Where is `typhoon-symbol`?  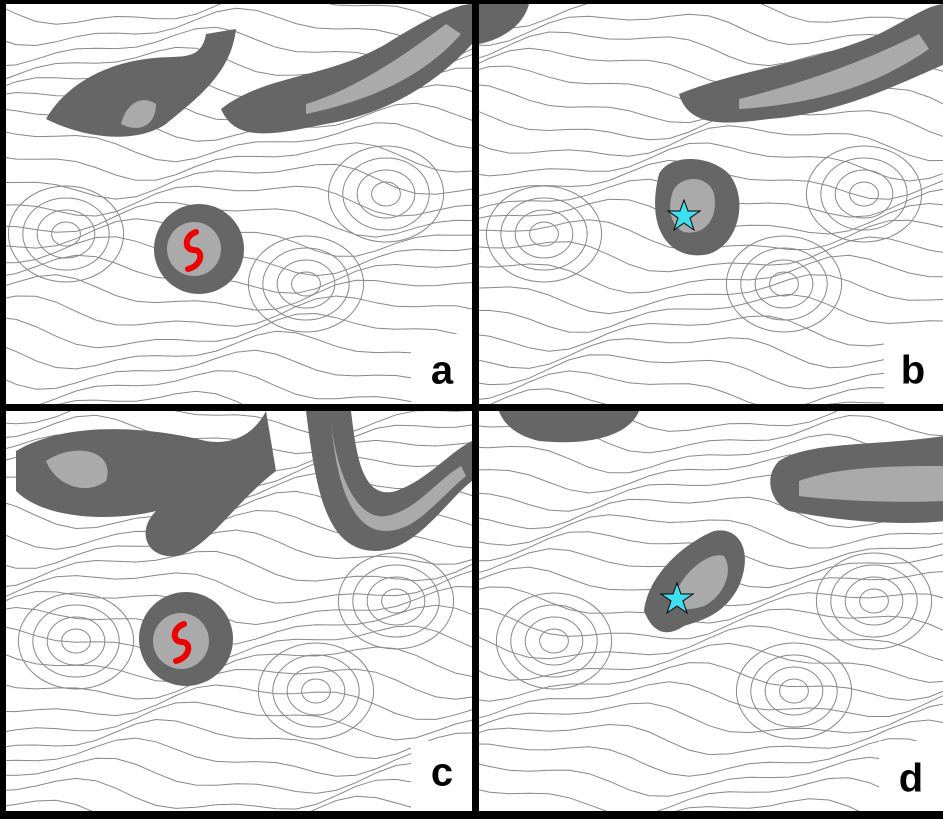
typhoon-symbol is located at coordinates (181, 642).